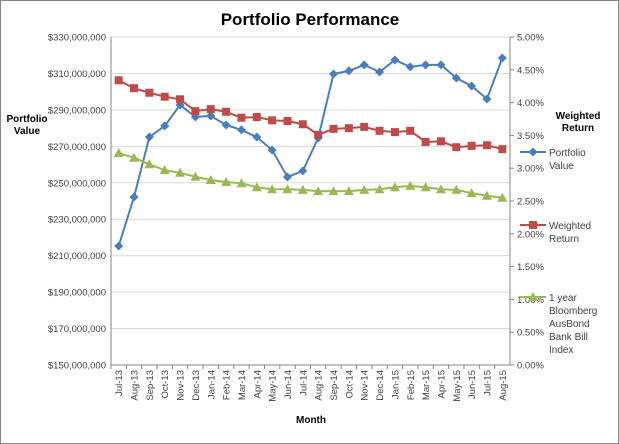 The width and height of the screenshot is (619, 444). What do you see at coordinates (77, 38) in the screenshot?
I see `y-tick-label: $330,000,000` at bounding box center [77, 38].